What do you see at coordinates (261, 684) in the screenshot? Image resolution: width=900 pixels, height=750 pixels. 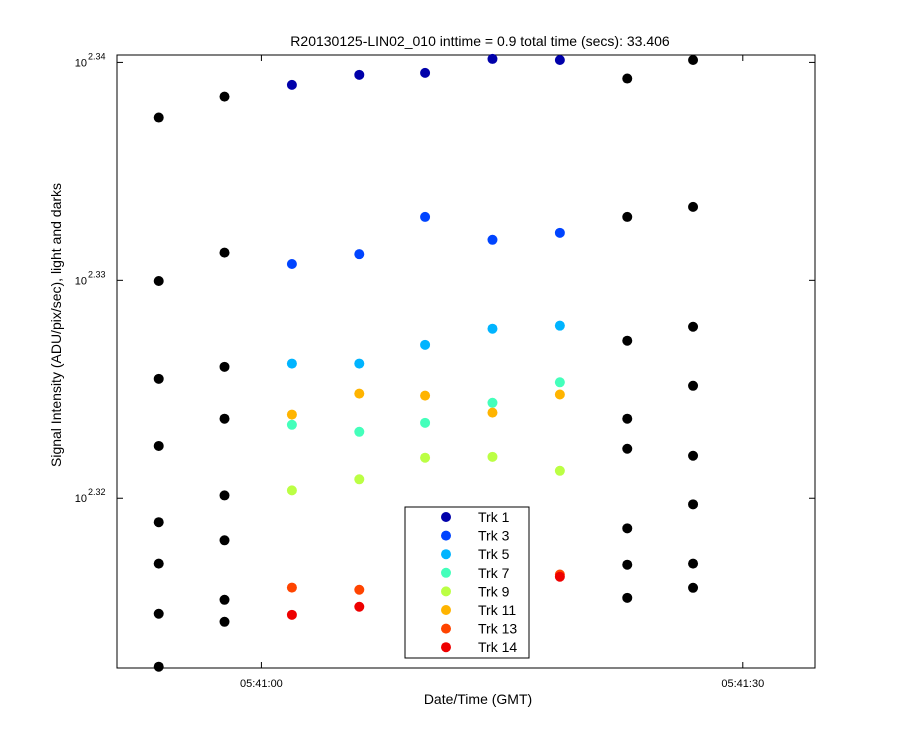 I see `x-tick-label: 05:41:00` at bounding box center [261, 684].